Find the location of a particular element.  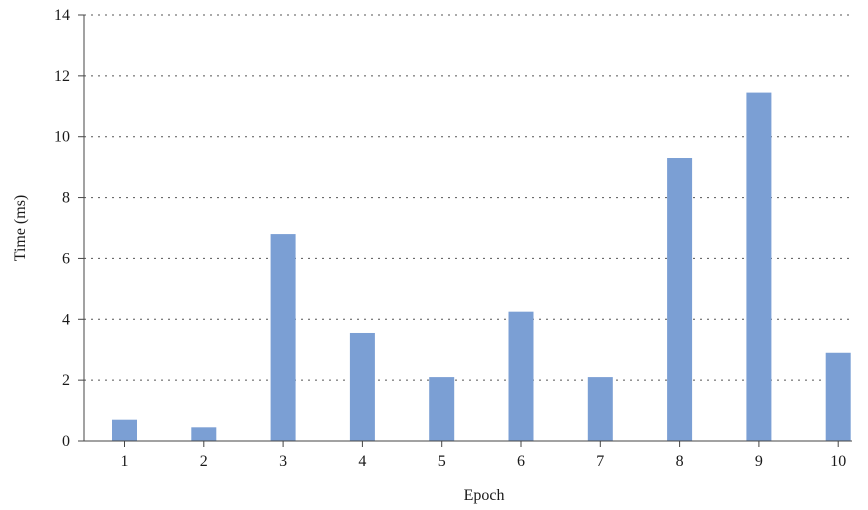

y-tick-label: 0 is located at coordinates (66, 441).